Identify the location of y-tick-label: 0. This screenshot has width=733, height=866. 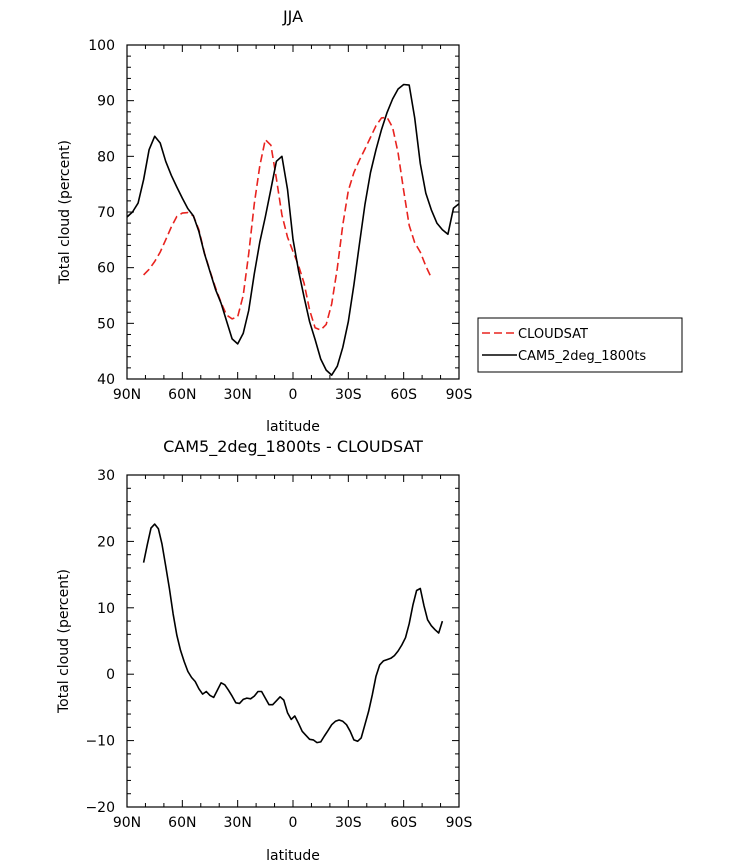
(110, 675).